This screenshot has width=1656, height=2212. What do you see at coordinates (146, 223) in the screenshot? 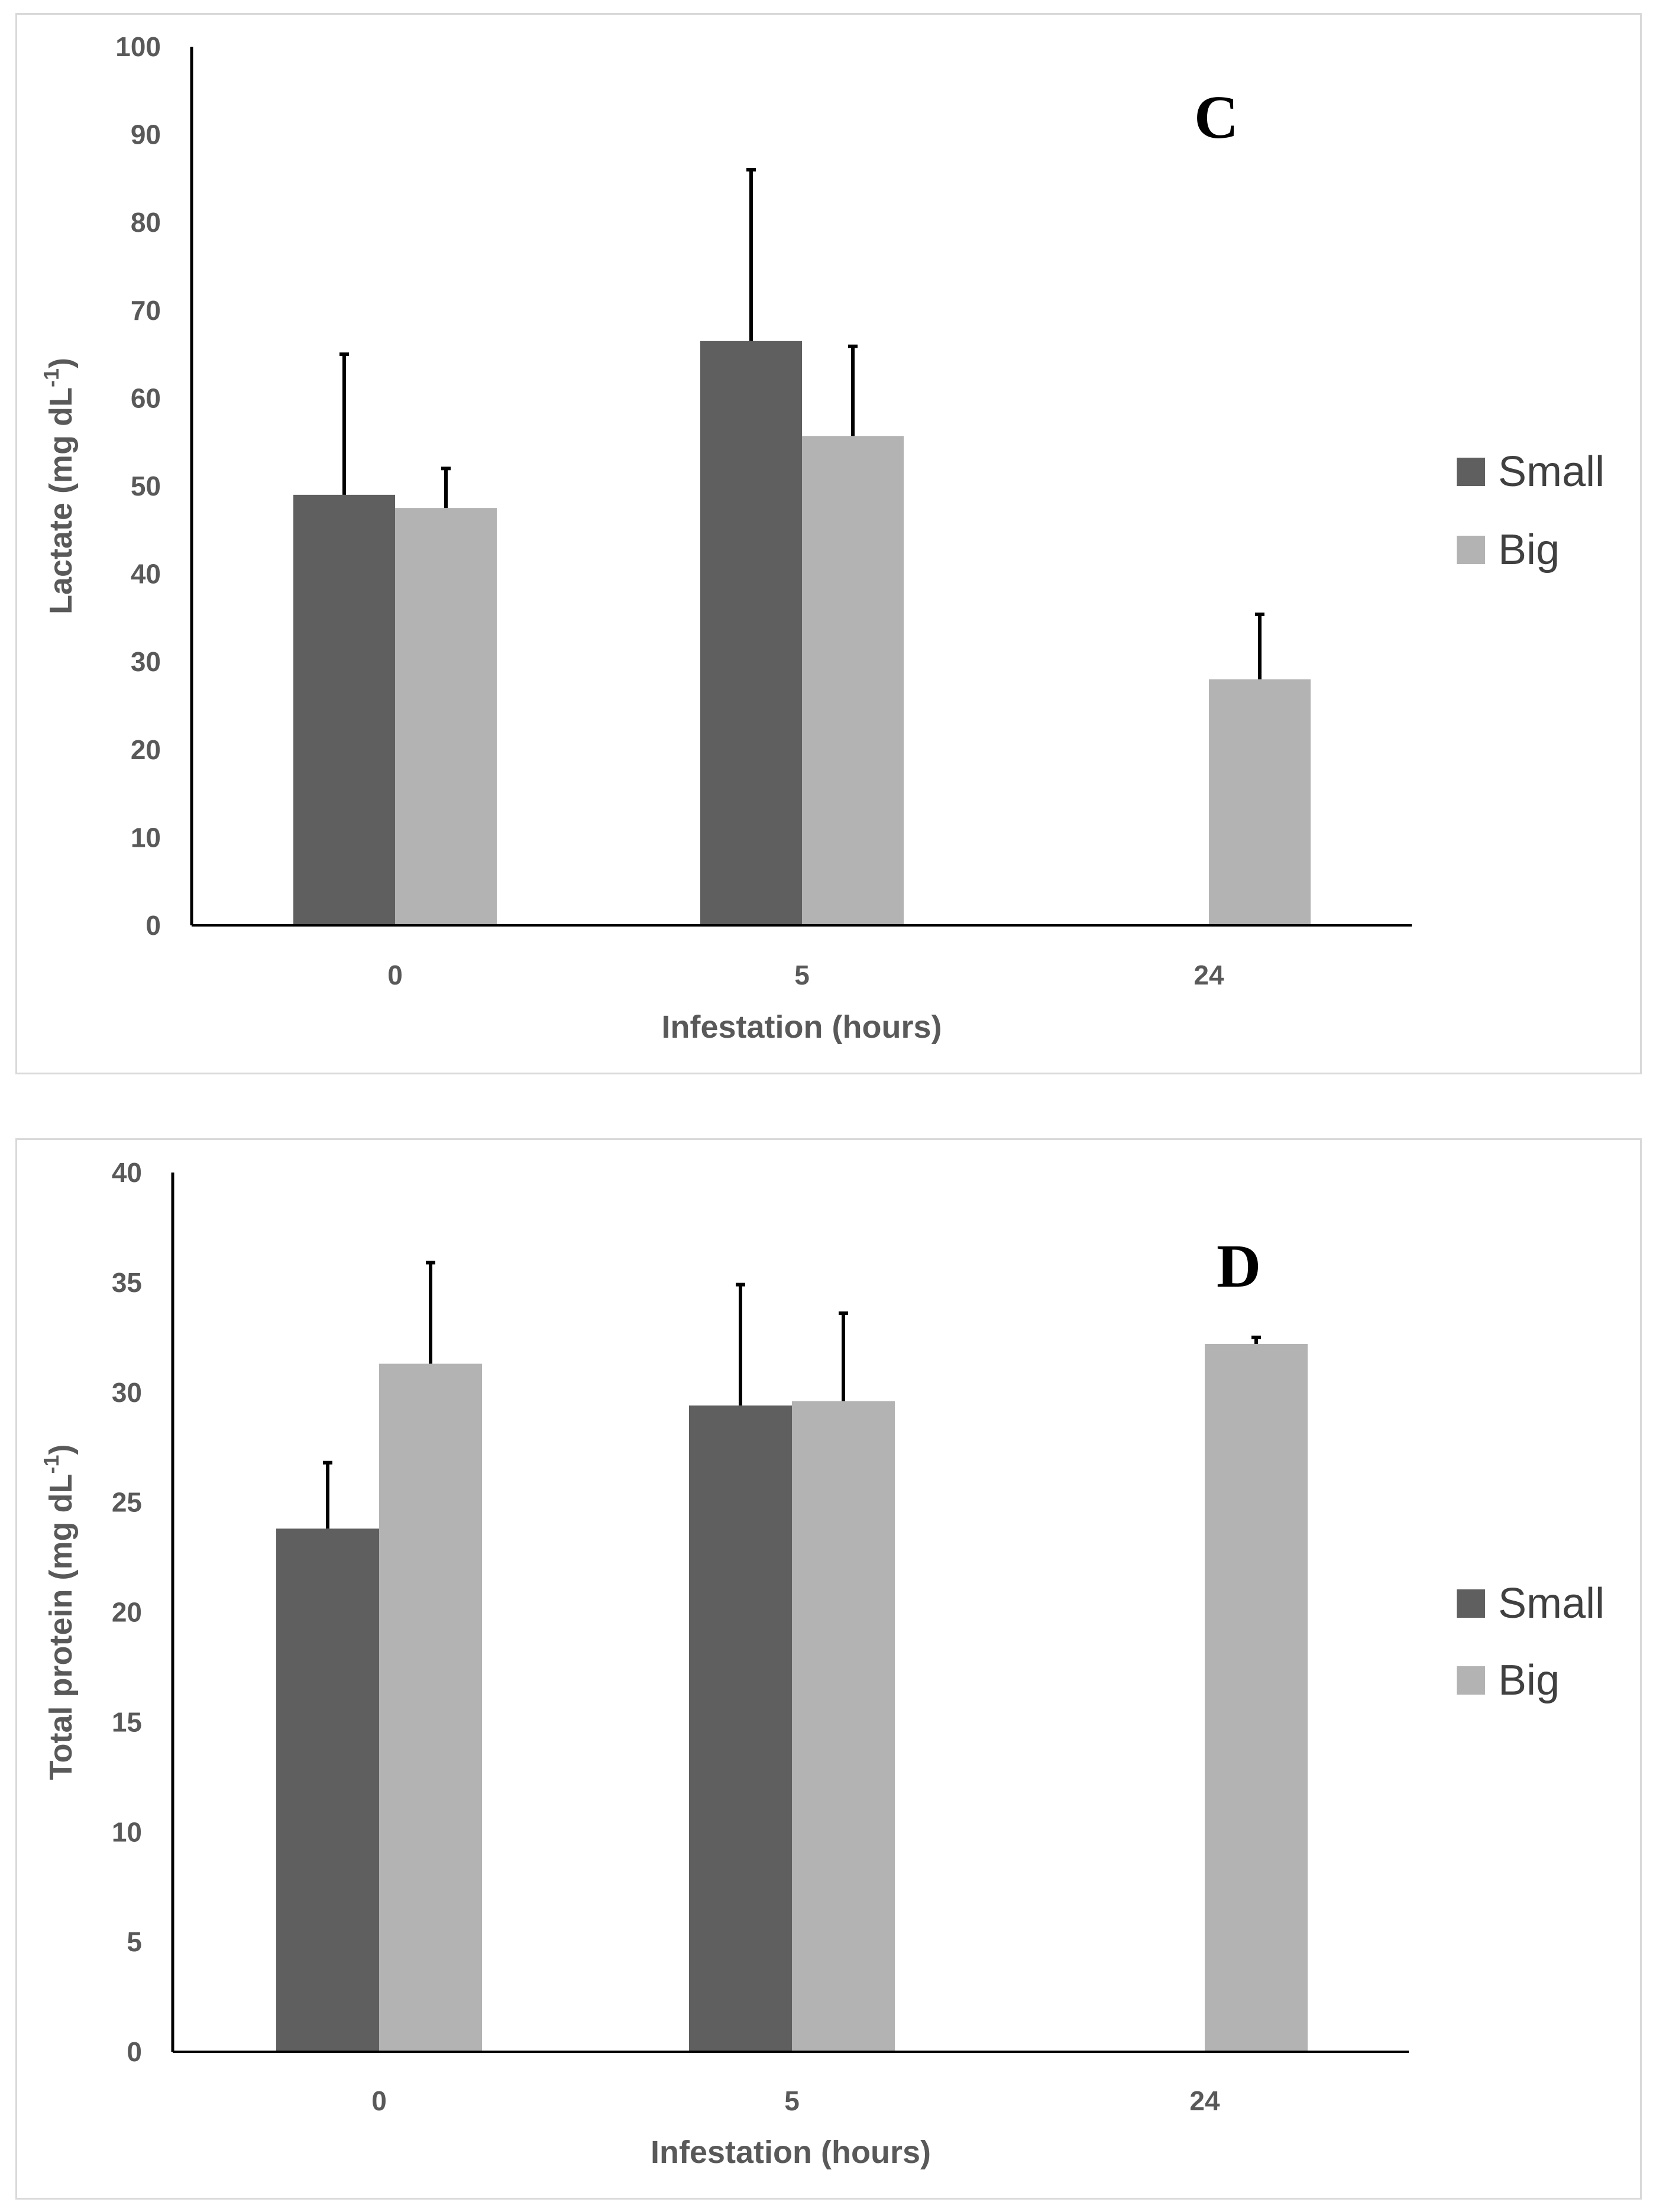
I see `y-tick-label: 80` at bounding box center [146, 223].